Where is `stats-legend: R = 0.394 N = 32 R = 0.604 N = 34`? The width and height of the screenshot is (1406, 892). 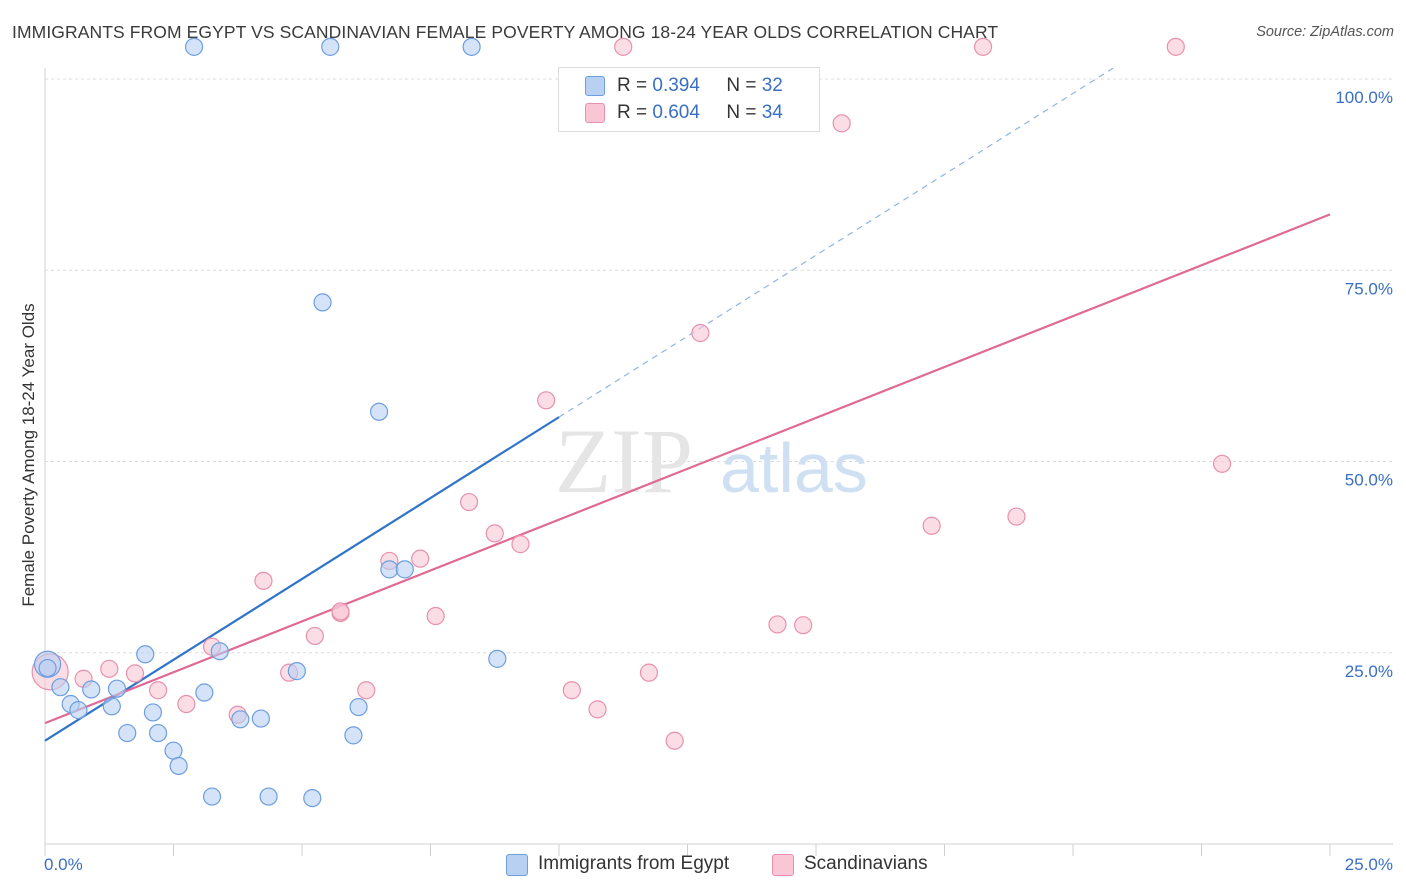
stats-legend: R = 0.394 N = 32 R = 0.604 N = 34 is located at coordinates (689, 99).